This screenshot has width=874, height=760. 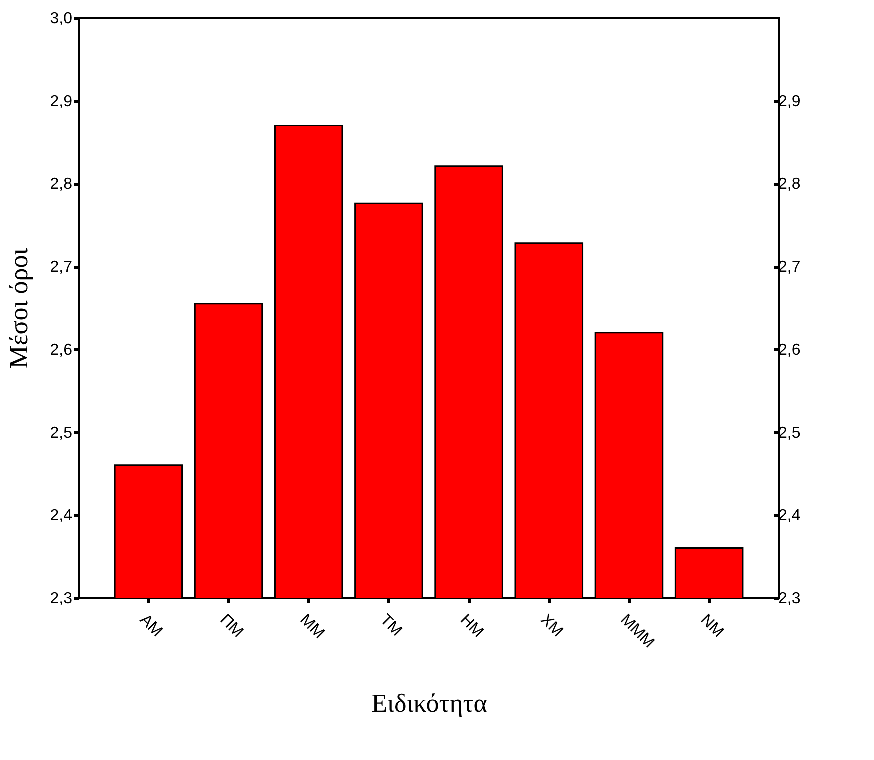 What do you see at coordinates (231, 627) in the screenshot?
I see `x-tick-label: ΠΜ` at bounding box center [231, 627].